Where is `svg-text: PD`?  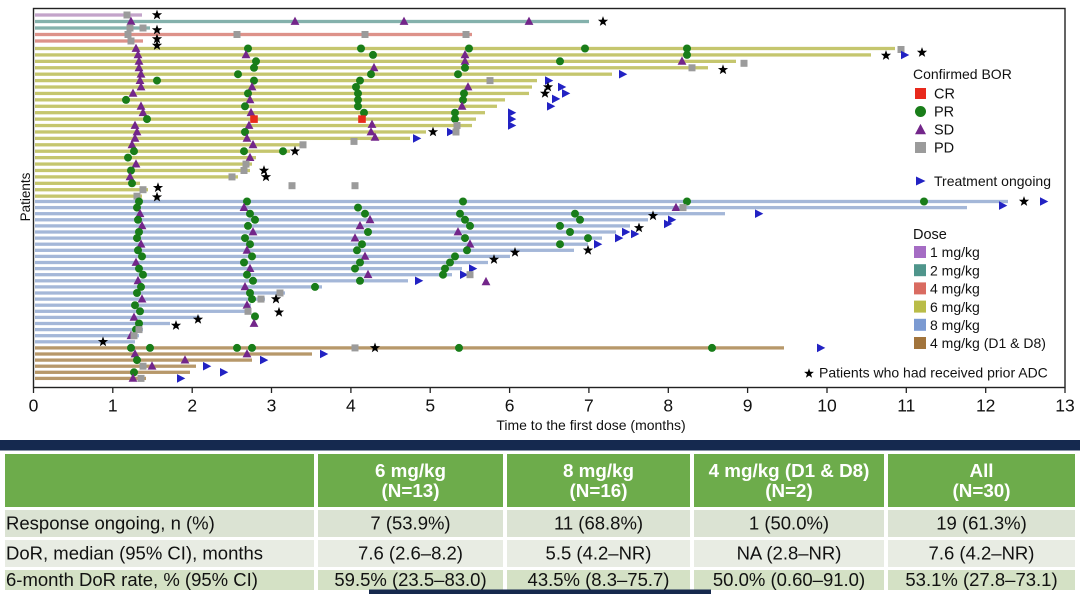 svg-text: PD is located at coordinates (944, 149).